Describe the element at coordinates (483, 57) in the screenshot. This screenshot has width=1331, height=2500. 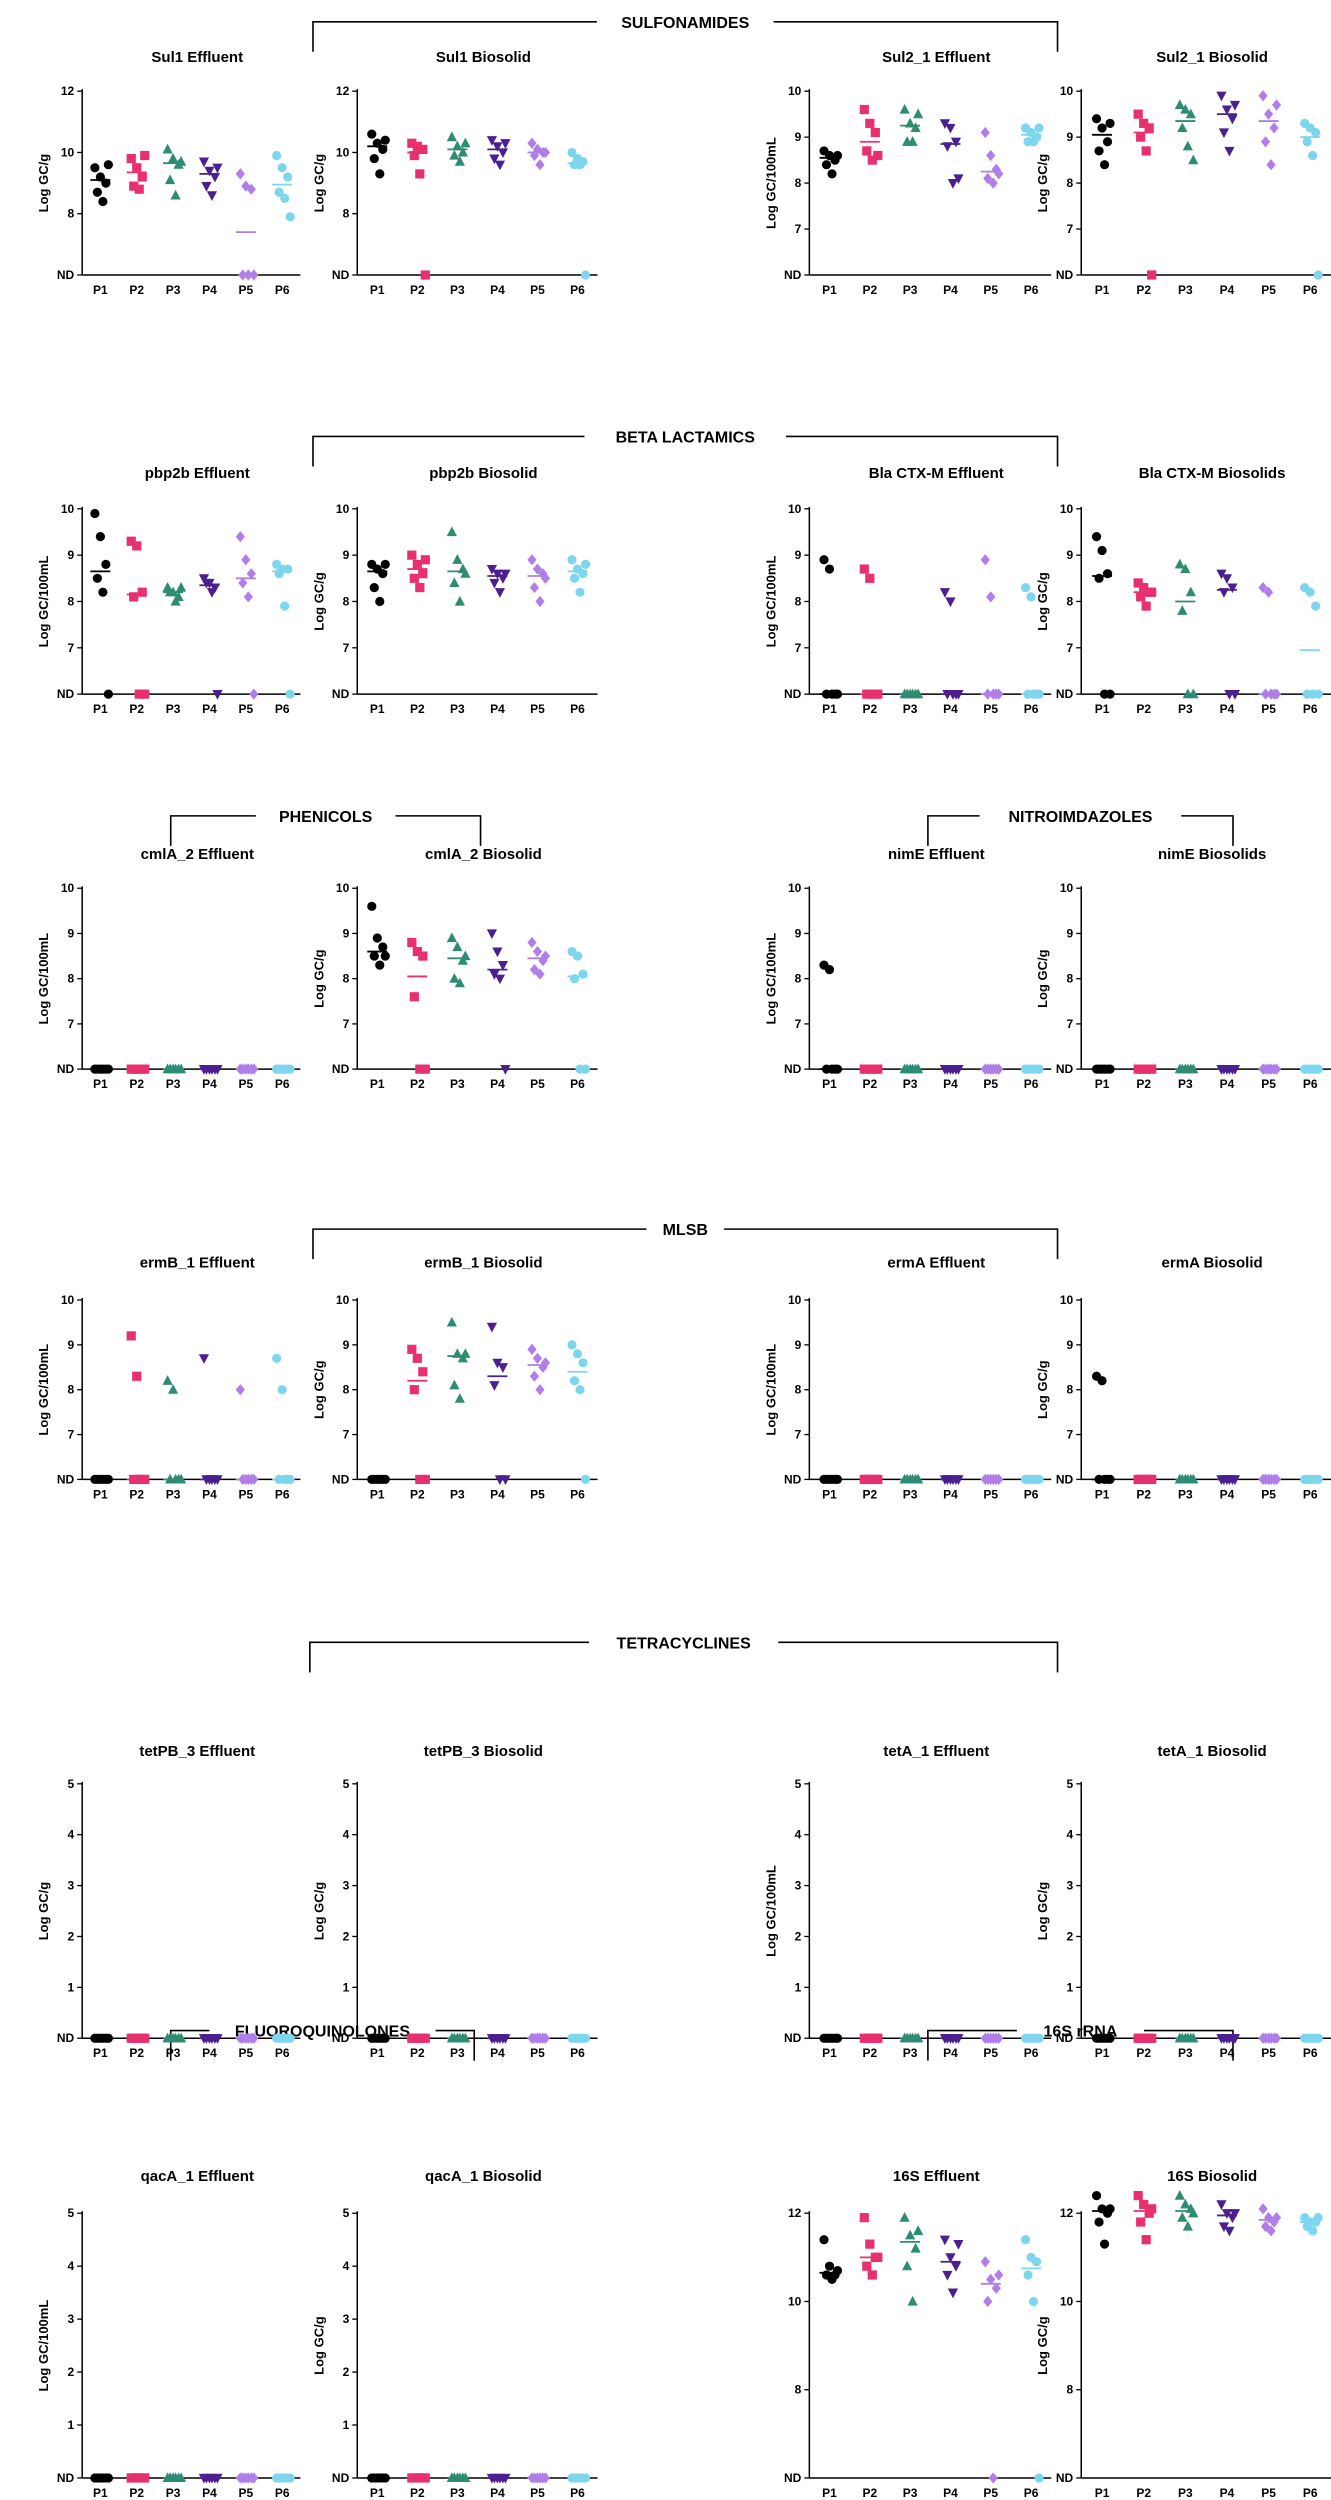
I see `panel-title: Sul1 Biosolid` at that location.